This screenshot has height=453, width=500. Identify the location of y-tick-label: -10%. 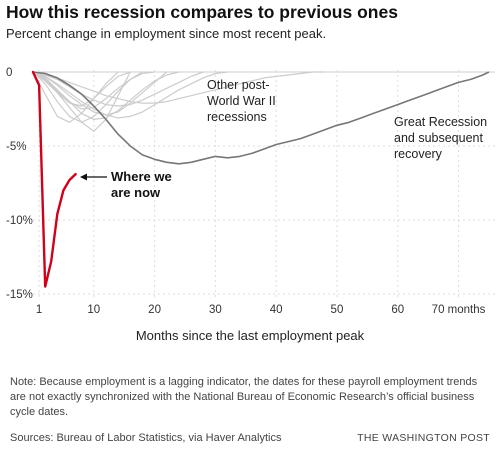
(19, 221).